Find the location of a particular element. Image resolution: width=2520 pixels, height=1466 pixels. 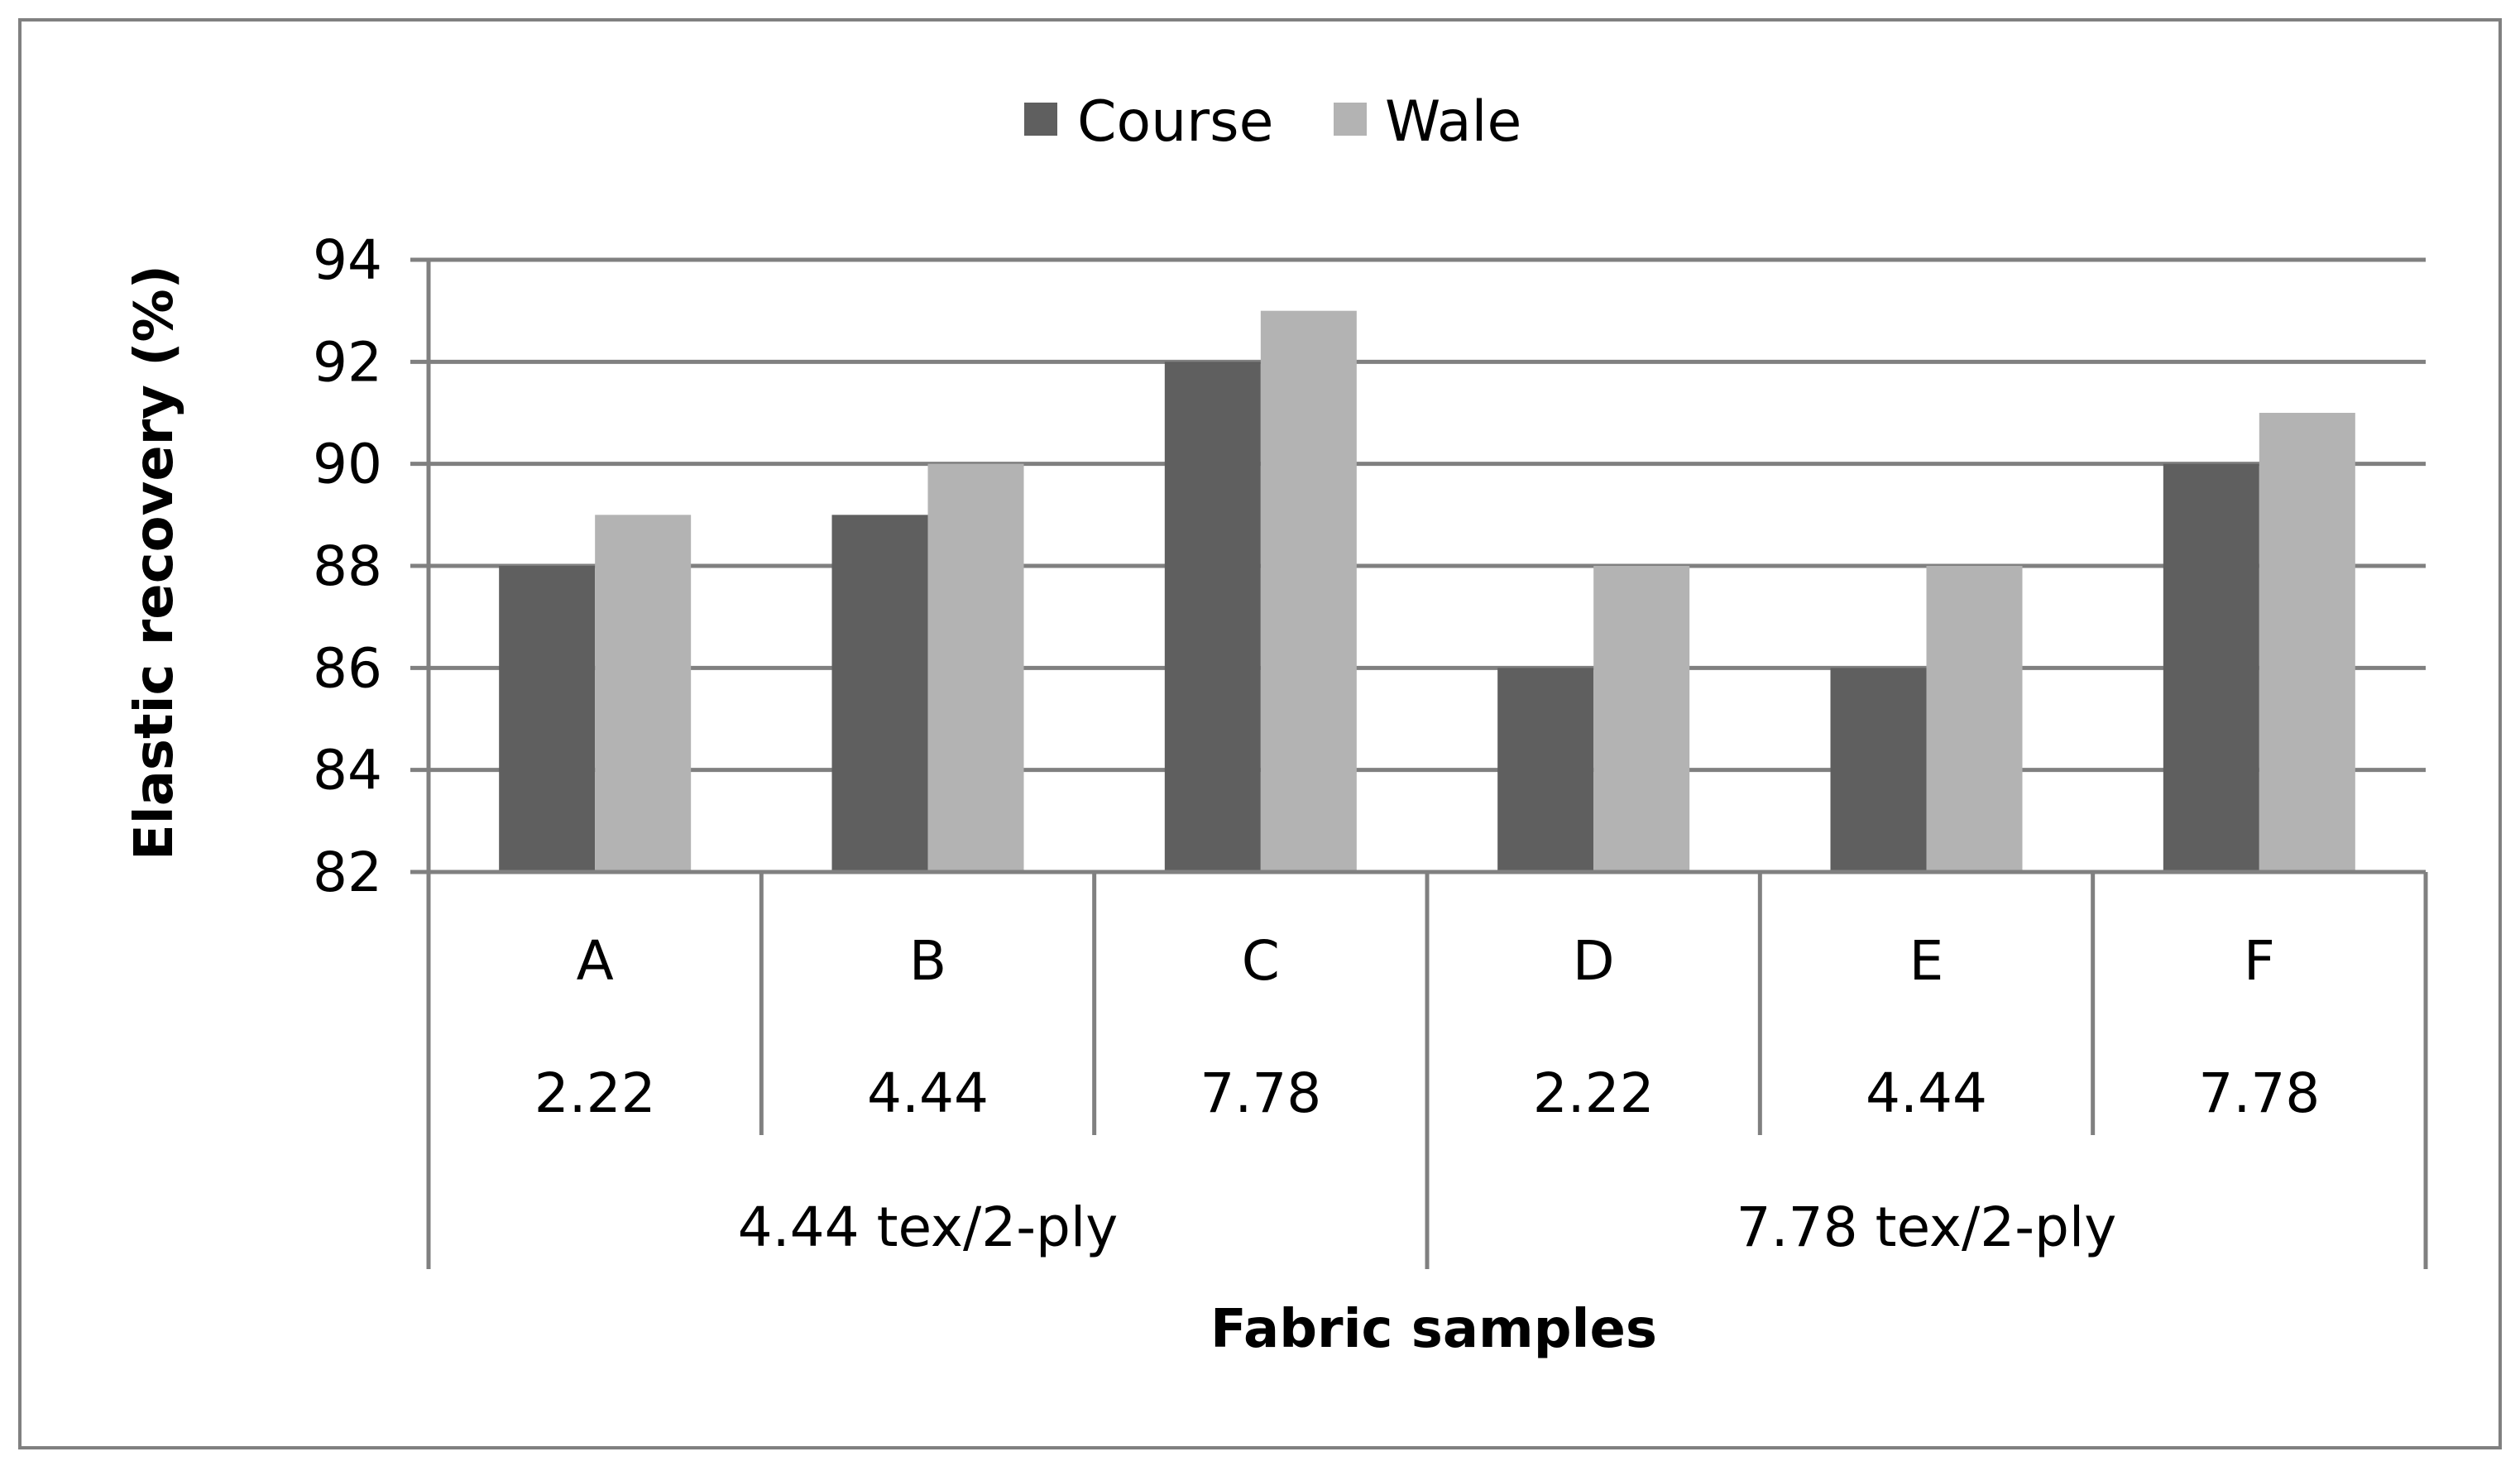

bar-wale-C is located at coordinates (1308, 591).